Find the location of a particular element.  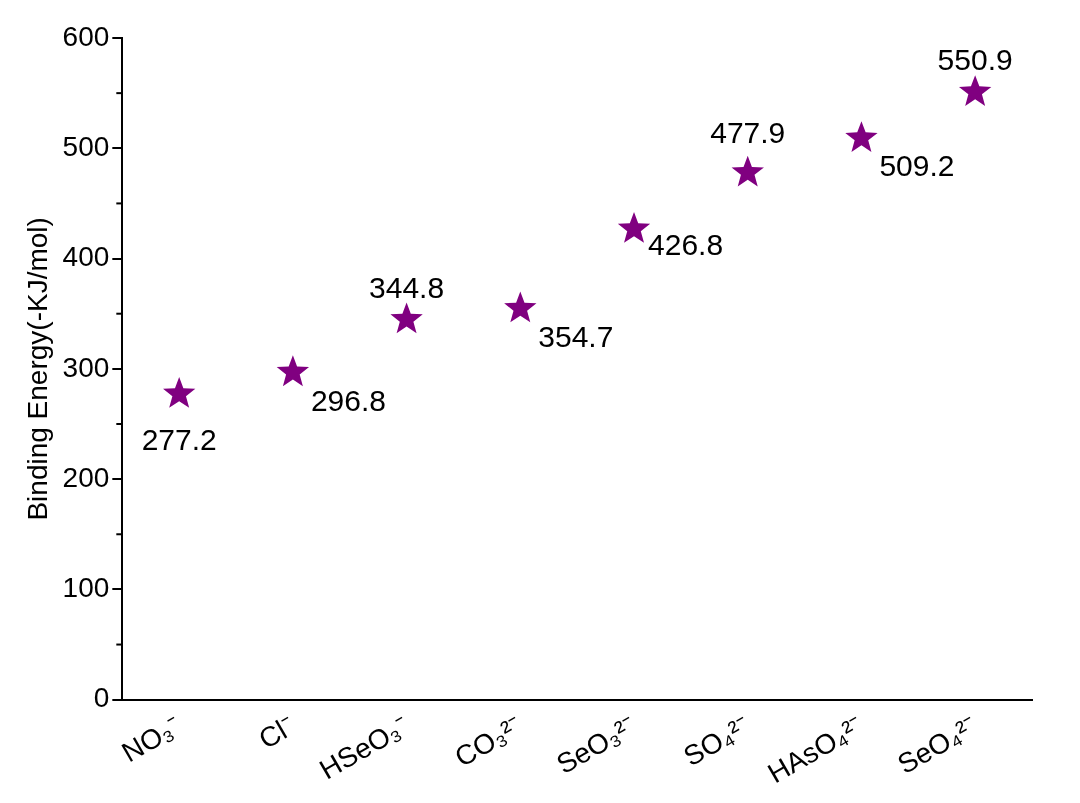

y-tick-label: 0 is located at coordinates (101, 698).